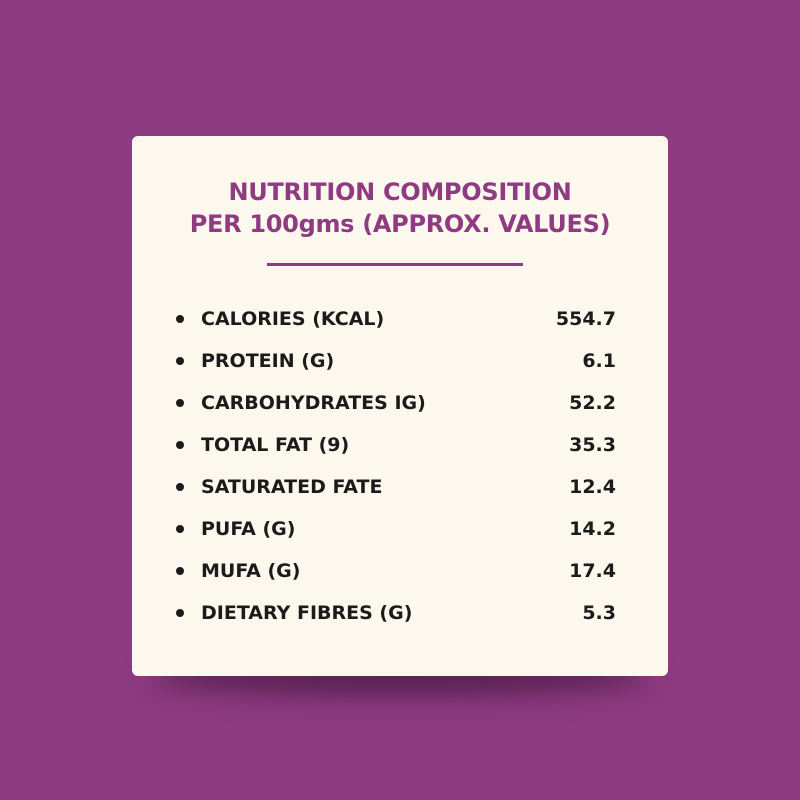  I want to click on nutrient-value: 6.1, so click(599, 361).